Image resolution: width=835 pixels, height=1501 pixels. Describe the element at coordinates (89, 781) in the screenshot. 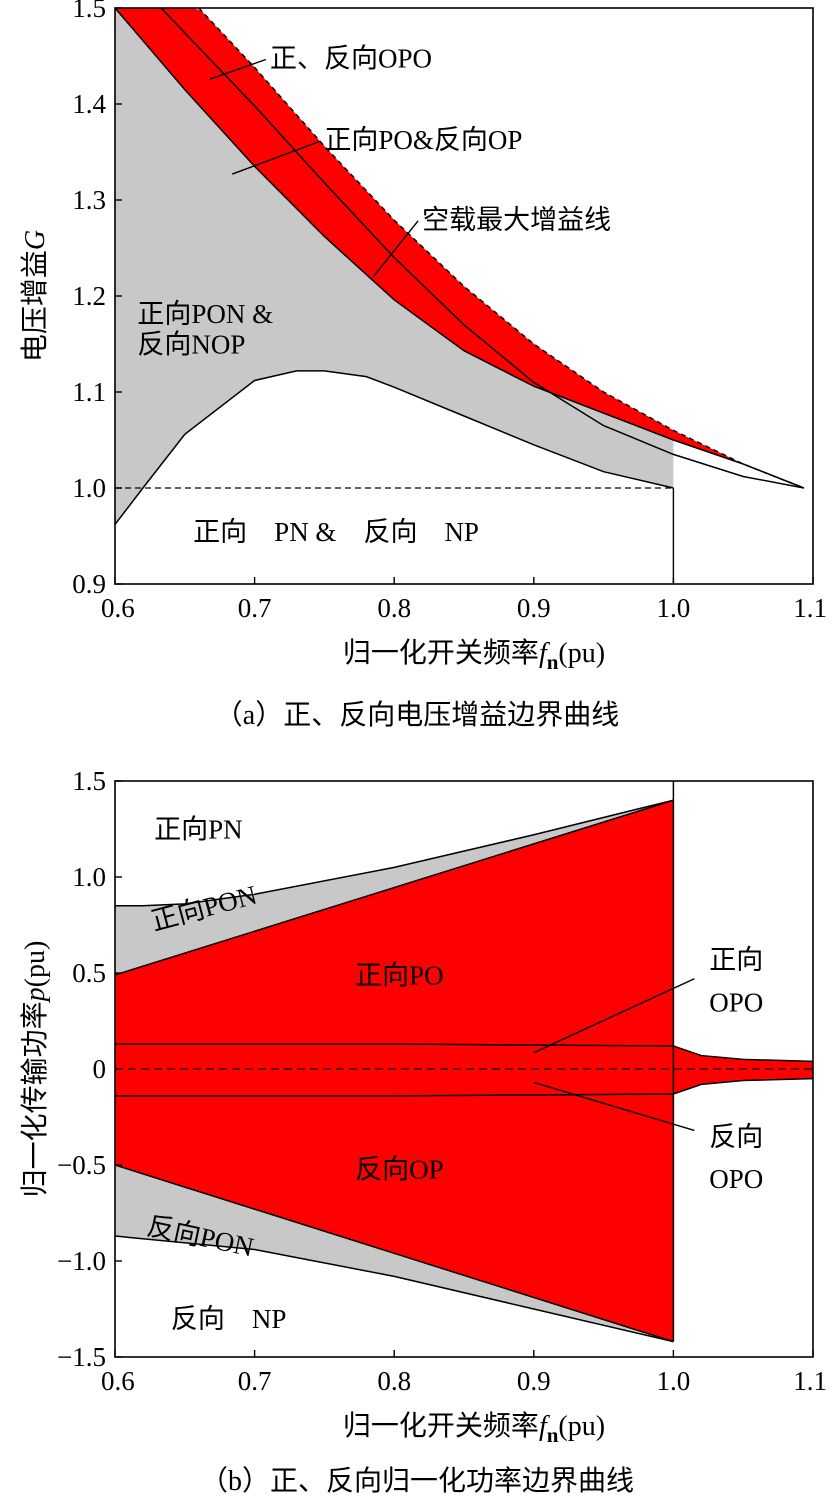

I see `panel-b-y-tick-label-6: 1.5` at that location.